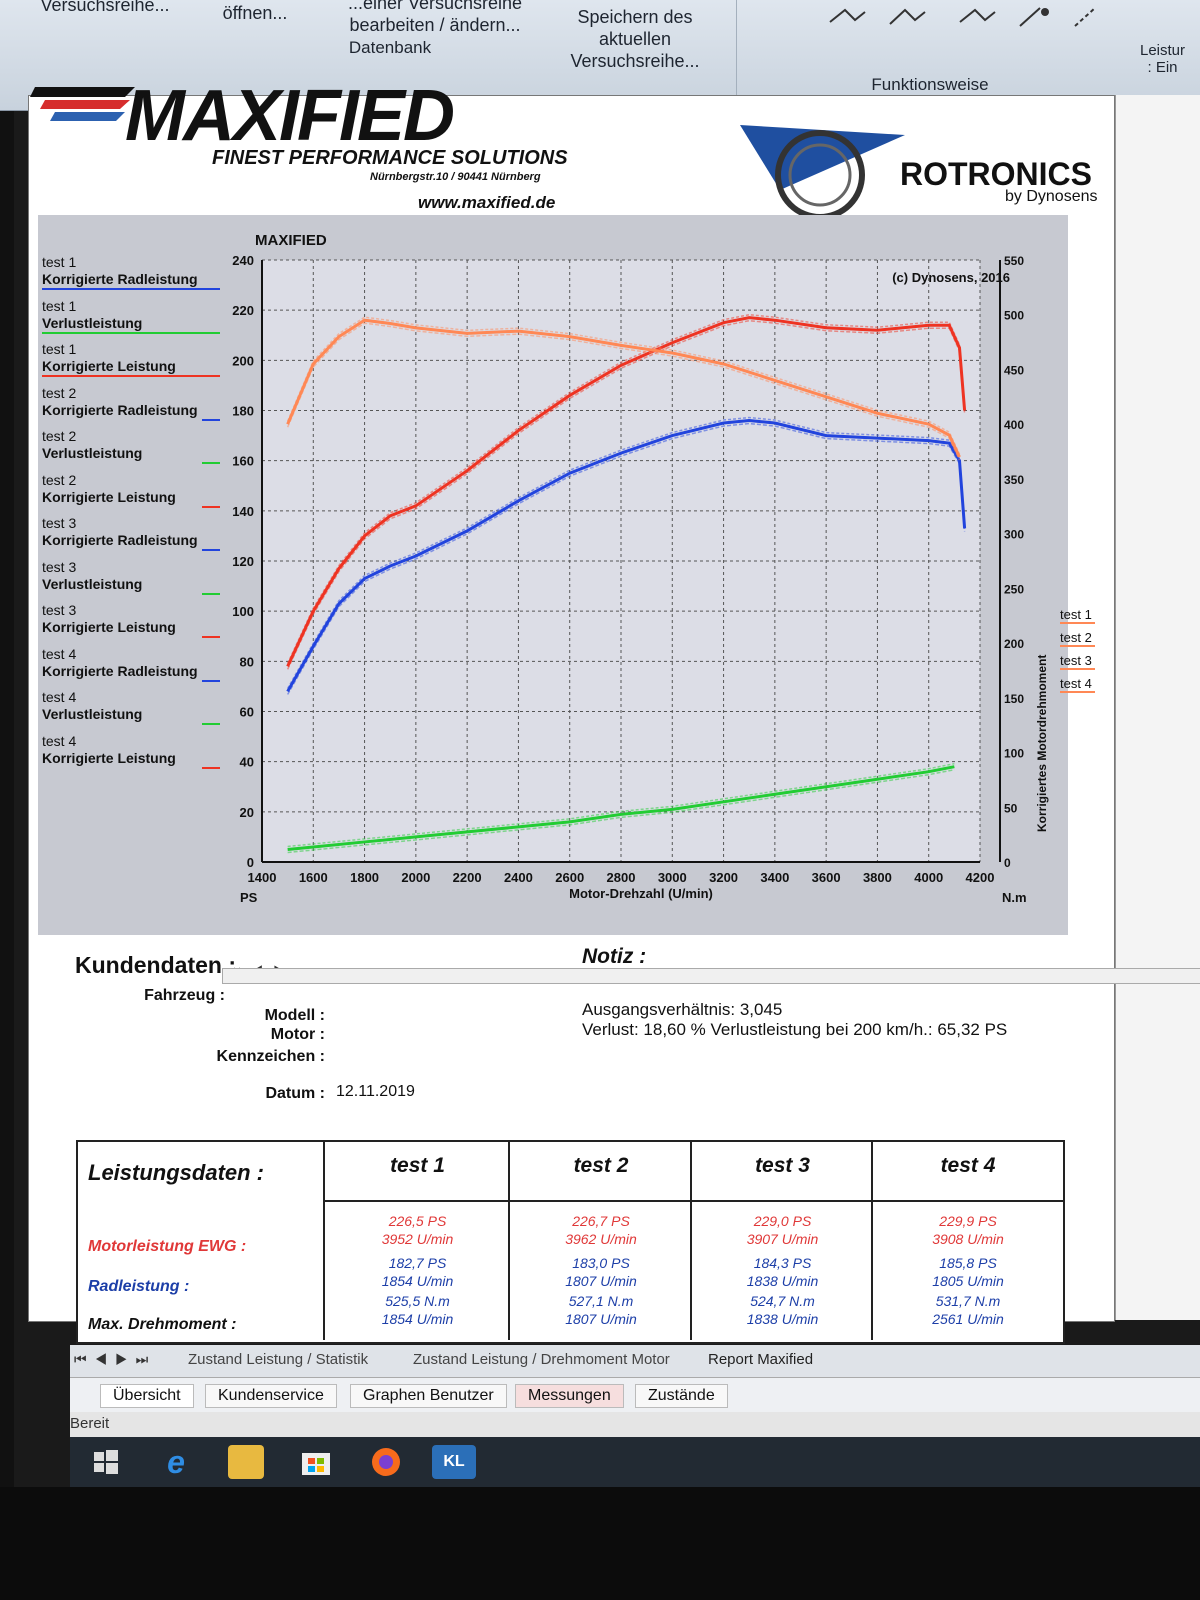 This screenshot has width=1200, height=1600. I want to click on tab-report-maxified: Report Maxified, so click(761, 1359).